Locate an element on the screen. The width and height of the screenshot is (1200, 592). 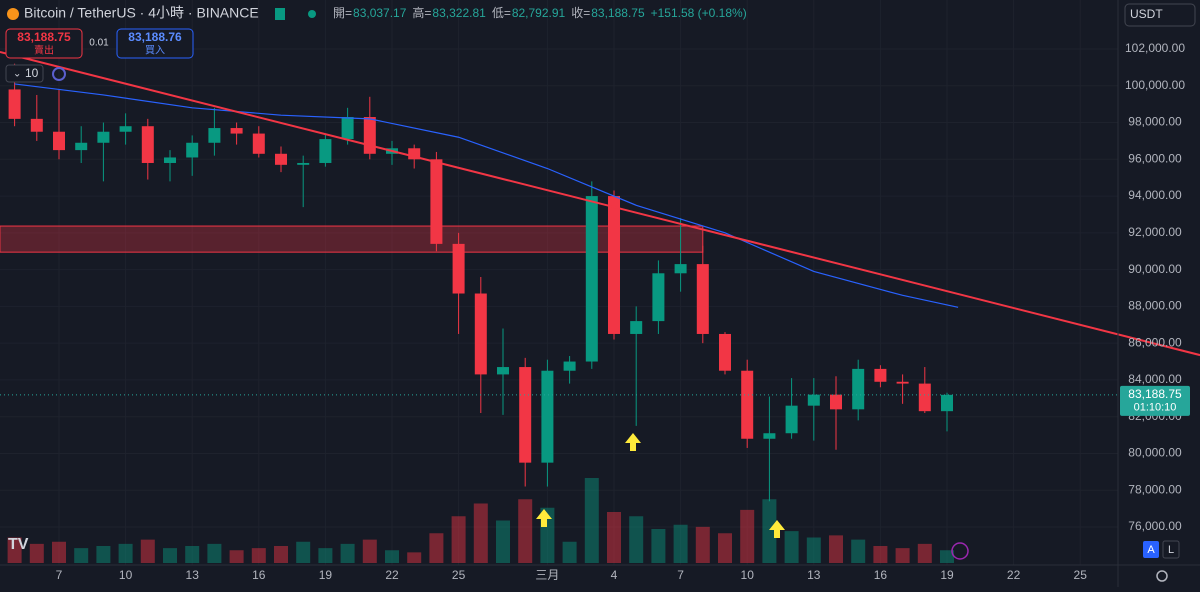
x-tick-label: 10 is located at coordinates (126, 575).